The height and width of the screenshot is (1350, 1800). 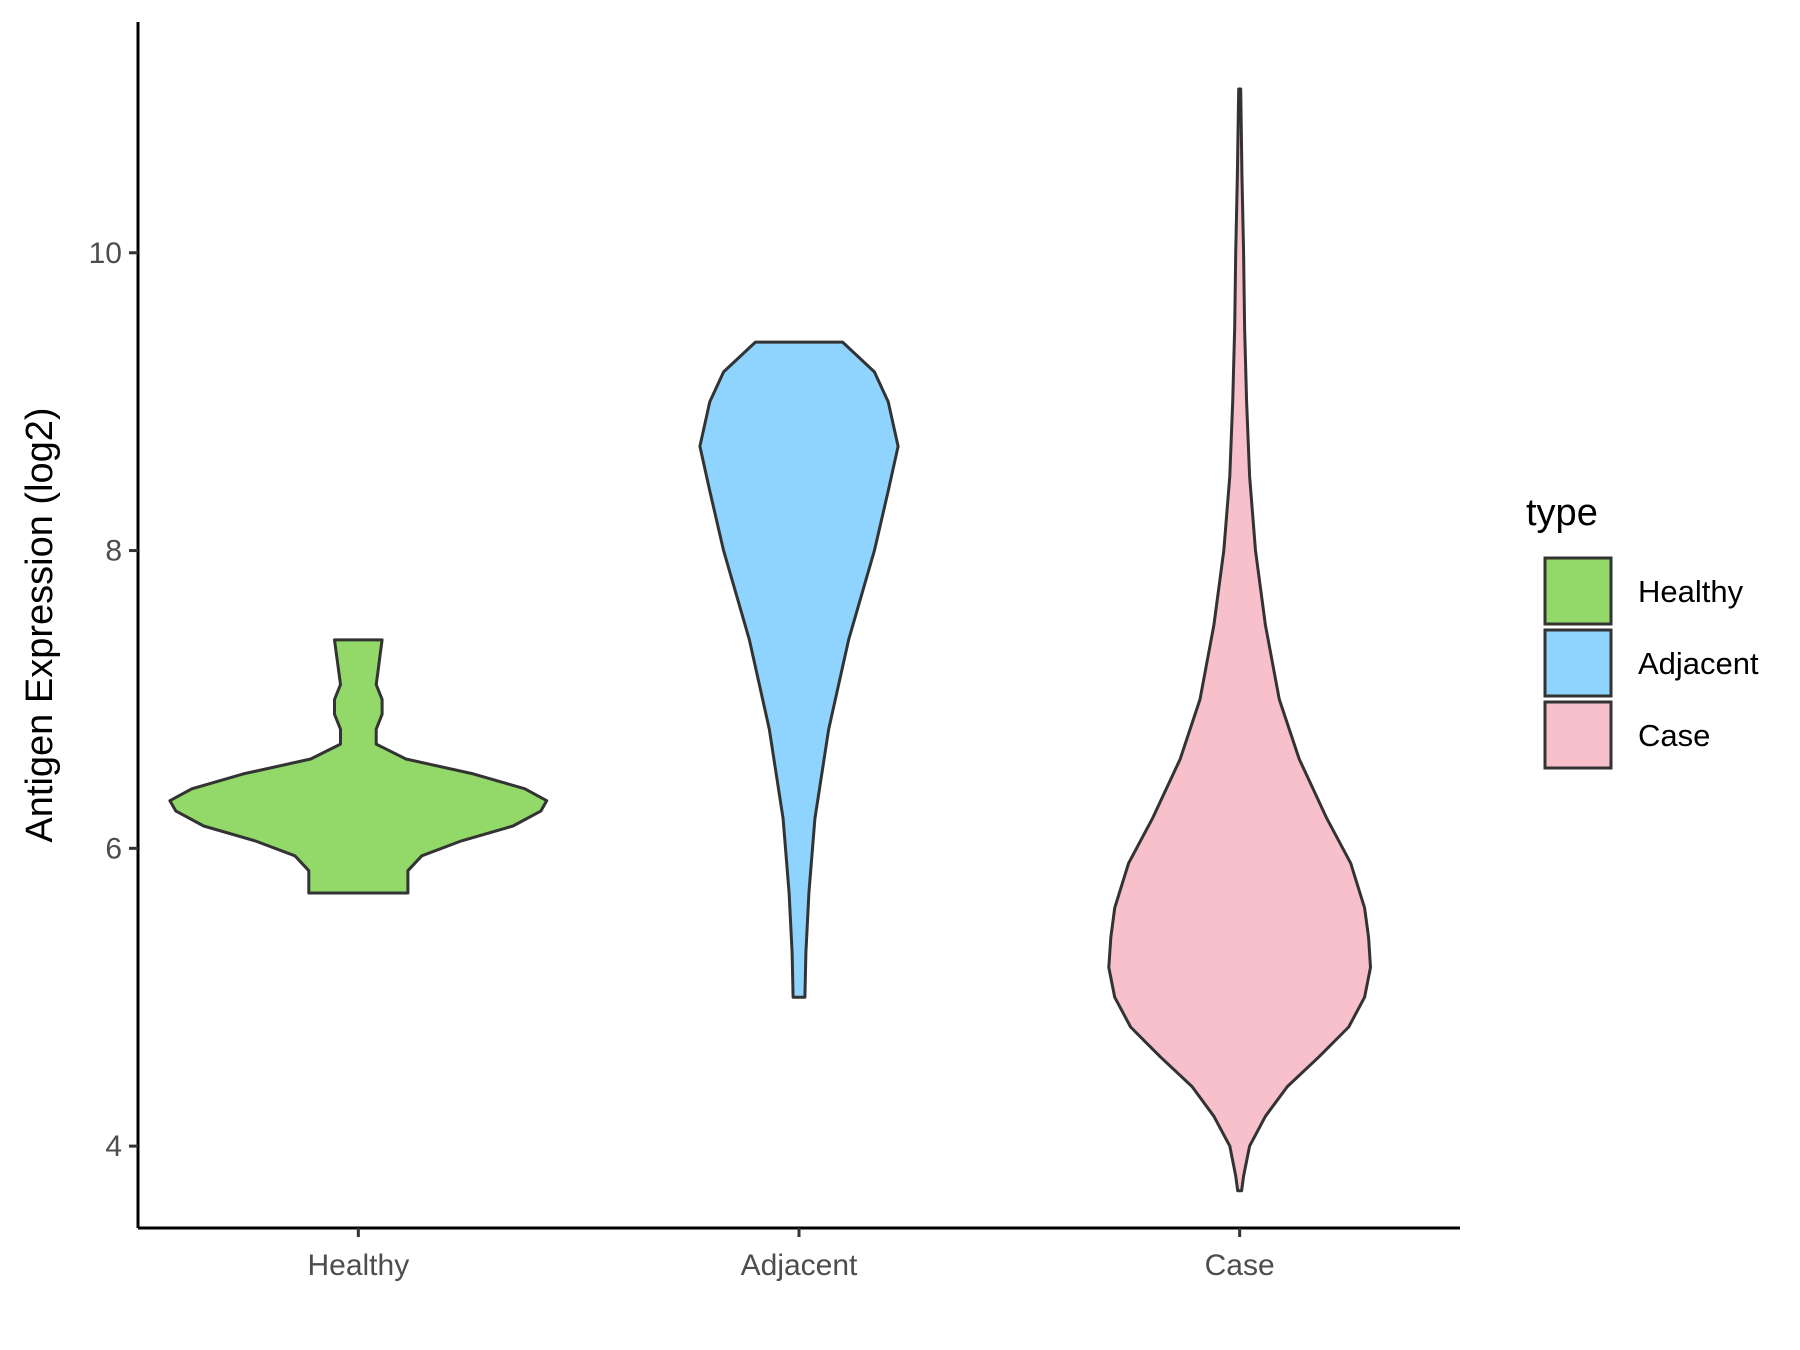 I want to click on x-tick-label: Adjacent, so click(x=799, y=1265).